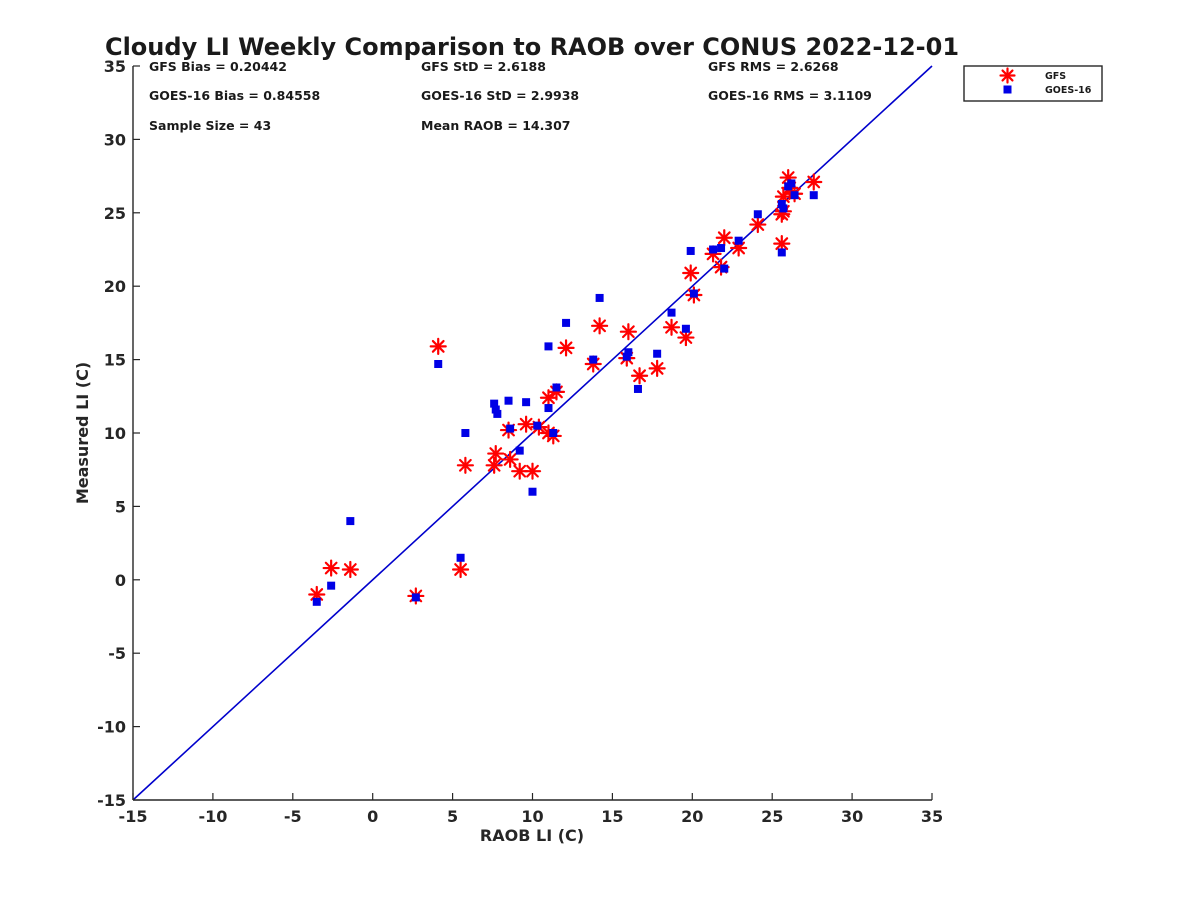  Describe the element at coordinates (293, 816) in the screenshot. I see `x-tick-label: -5` at that location.